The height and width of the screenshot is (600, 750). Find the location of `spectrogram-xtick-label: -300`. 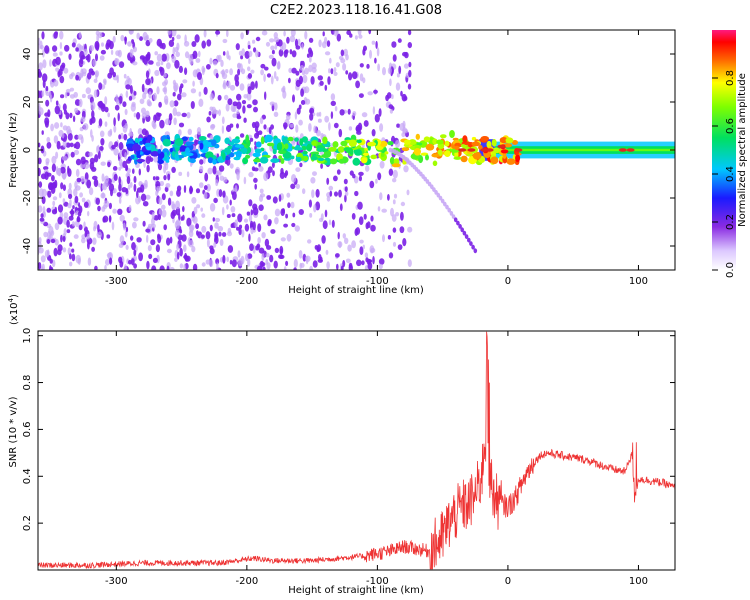

spectrogram-xtick-label: -300 is located at coordinates (116, 281).